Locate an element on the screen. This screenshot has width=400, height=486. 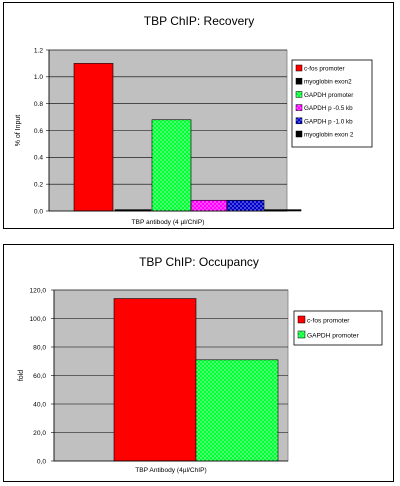
y-tick-label: 0.2 is located at coordinates (38, 184).